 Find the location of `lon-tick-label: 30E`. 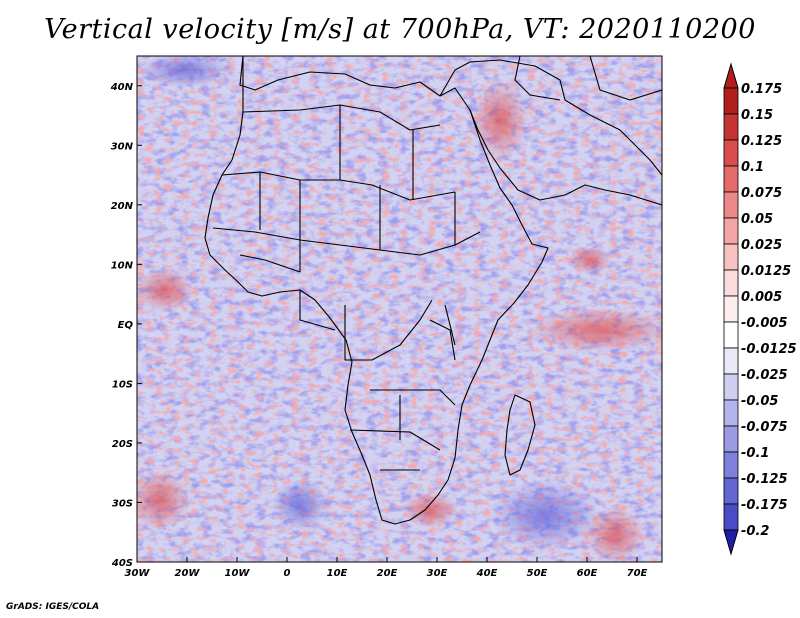

lon-tick-label: 30E is located at coordinates (437, 573).